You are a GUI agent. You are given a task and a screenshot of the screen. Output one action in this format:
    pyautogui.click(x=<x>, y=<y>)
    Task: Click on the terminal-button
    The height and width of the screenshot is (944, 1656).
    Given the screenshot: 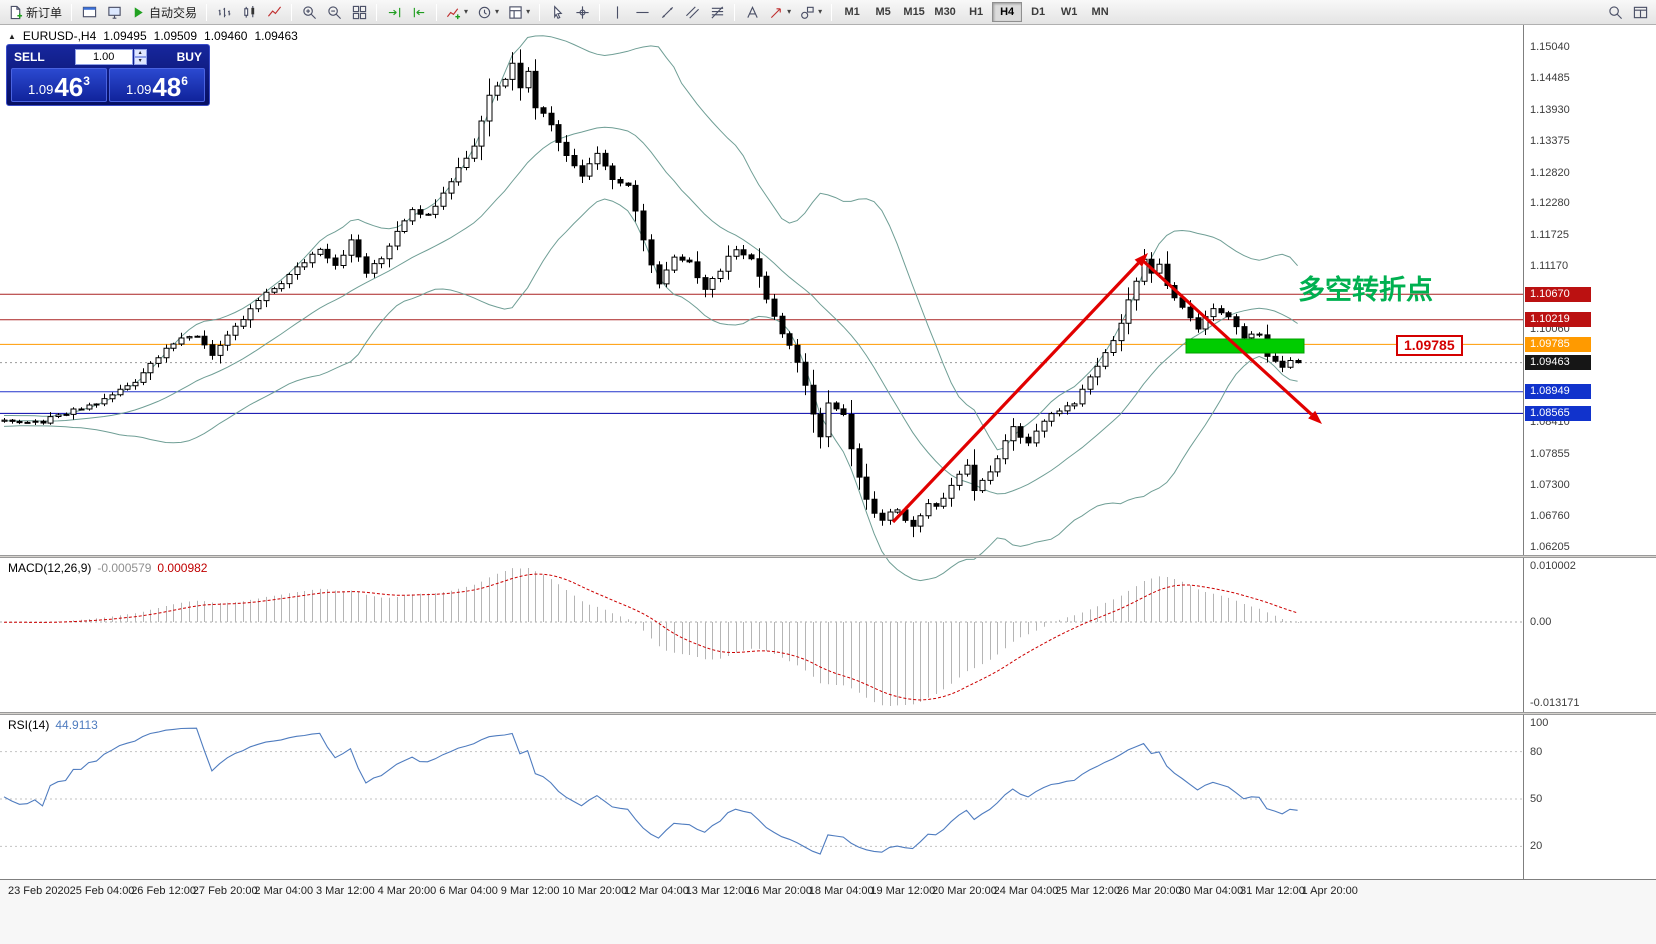 What is the action you would take?
    pyautogui.click(x=114, y=12)
    